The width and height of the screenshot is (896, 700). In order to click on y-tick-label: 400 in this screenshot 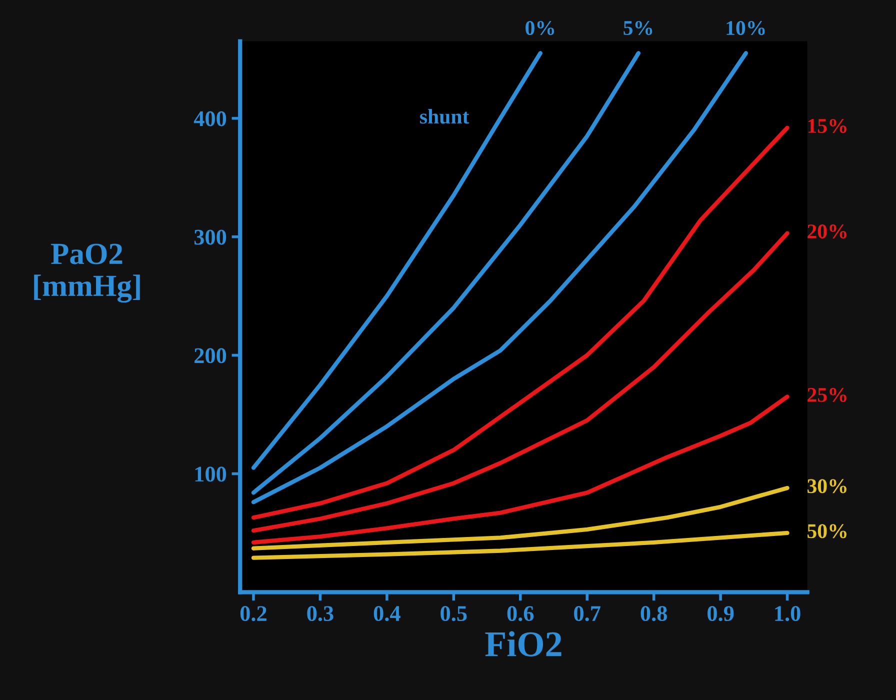, I will do `click(210, 118)`.